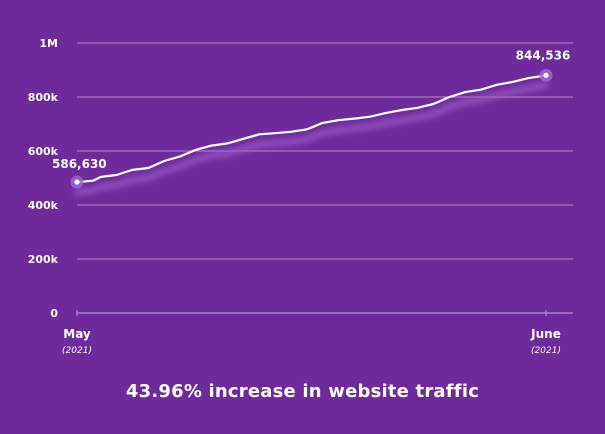 The height and width of the screenshot is (434, 605). Describe the element at coordinates (545, 334) in the screenshot. I see `x-tick-label: June` at that location.